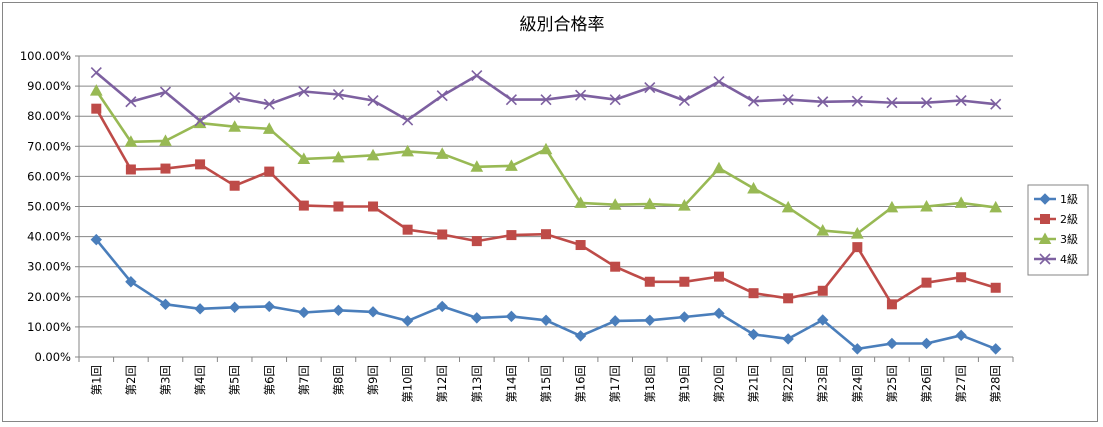  What do you see at coordinates (45, 56) in the screenshot?
I see `y-tick-label: 100.00%` at bounding box center [45, 56].